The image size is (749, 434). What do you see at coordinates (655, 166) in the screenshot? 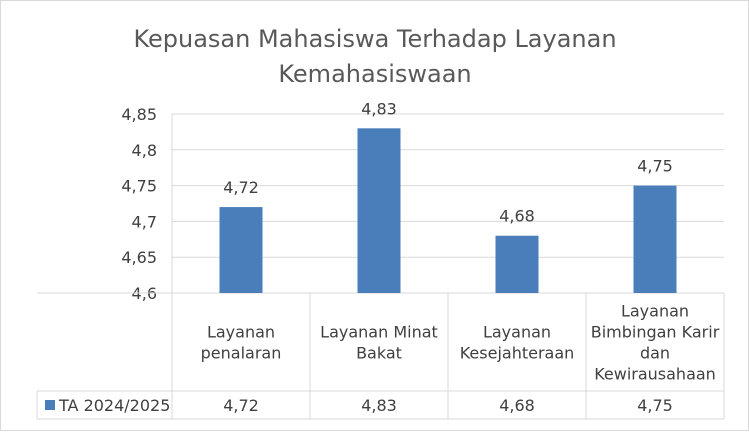
I see `data-label: 4,75` at bounding box center [655, 166].